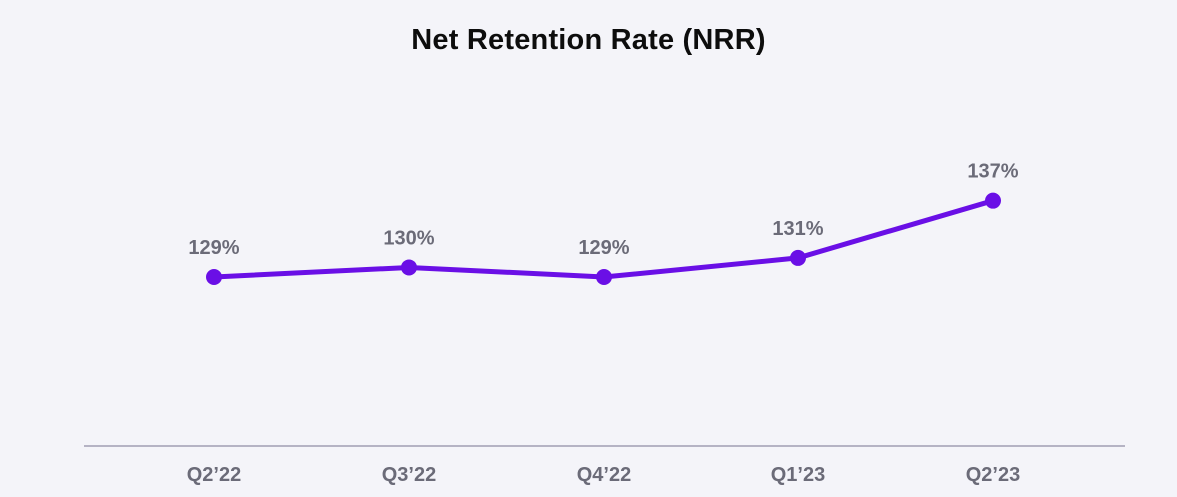 This screenshot has width=1177, height=497. I want to click on data-label: 137%, so click(992, 172).